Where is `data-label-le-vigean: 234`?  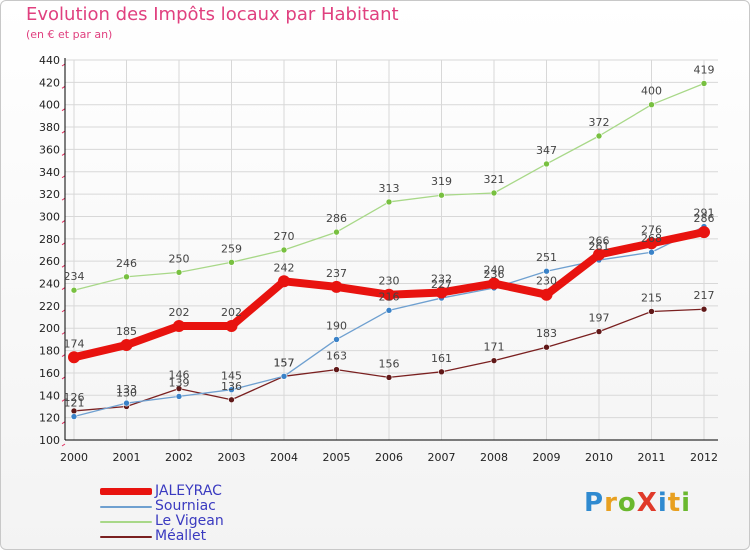
data-label-le-vigean: 234 is located at coordinates (74, 276).